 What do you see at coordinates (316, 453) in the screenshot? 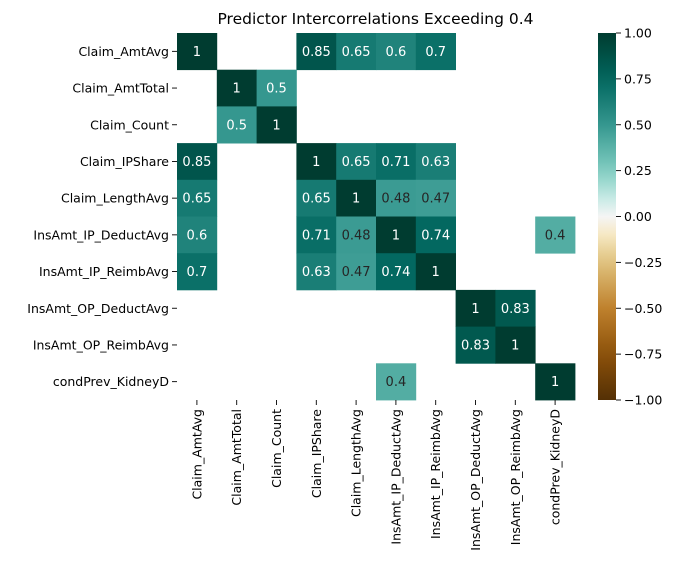
I see `x-tick-label: Claim_IPShare` at bounding box center [316, 453].